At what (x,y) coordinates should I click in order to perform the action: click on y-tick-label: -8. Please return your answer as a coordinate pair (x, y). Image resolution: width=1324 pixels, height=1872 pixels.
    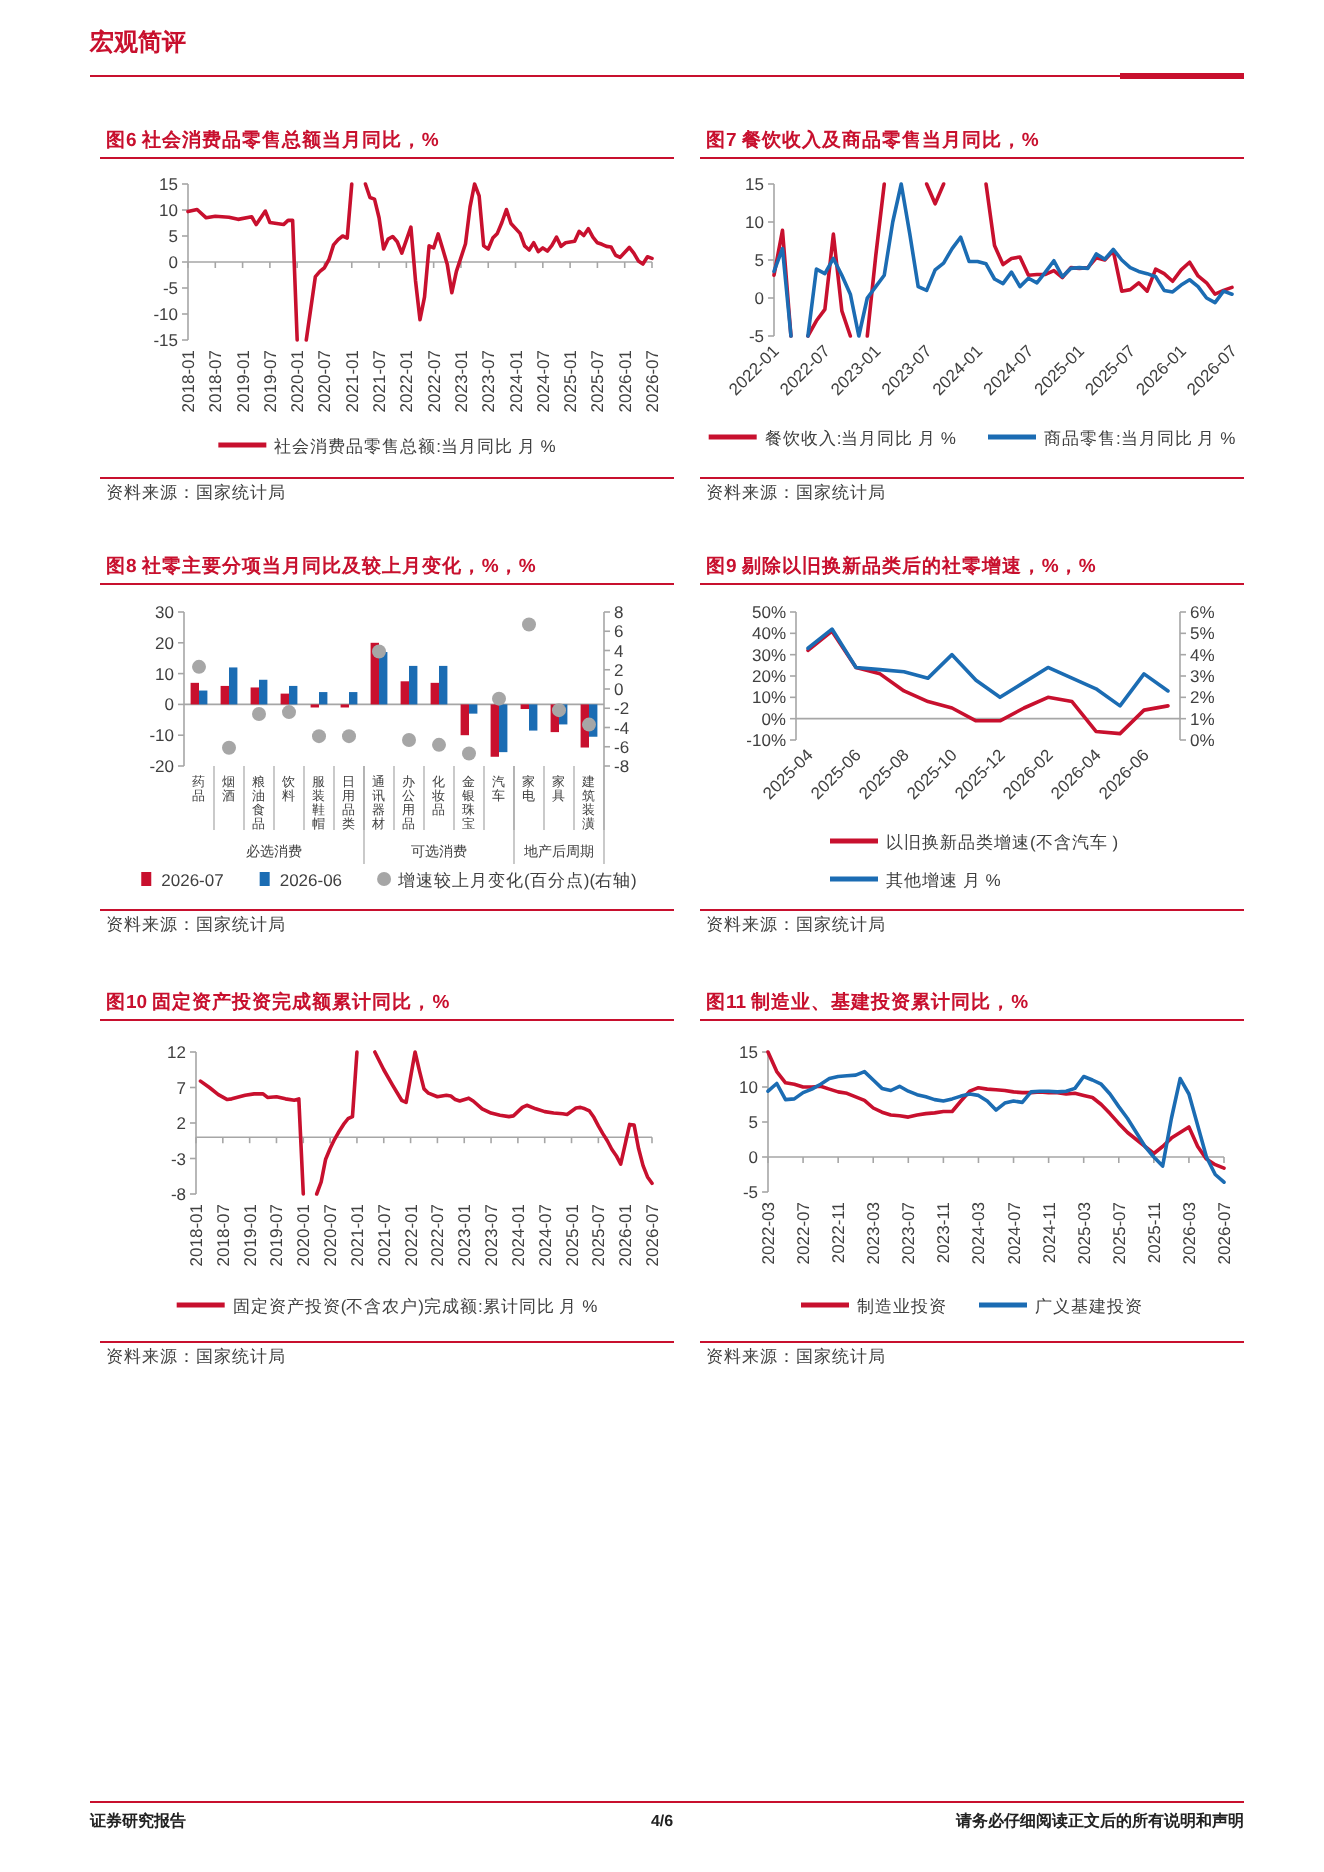
    Looking at the image, I should click on (178, 1194).